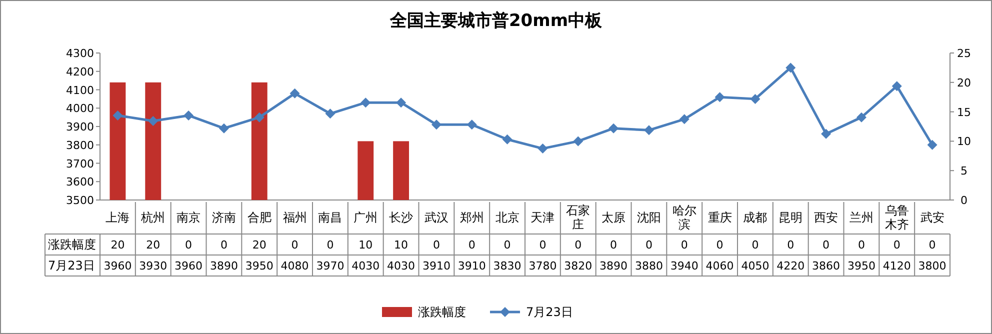 The image size is (992, 334). Describe the element at coordinates (578, 266) in the screenshot. I see `data-label: 3820` at that location.